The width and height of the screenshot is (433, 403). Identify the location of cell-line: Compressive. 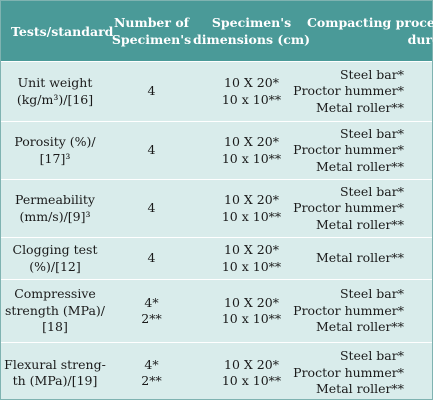
(55, 294).